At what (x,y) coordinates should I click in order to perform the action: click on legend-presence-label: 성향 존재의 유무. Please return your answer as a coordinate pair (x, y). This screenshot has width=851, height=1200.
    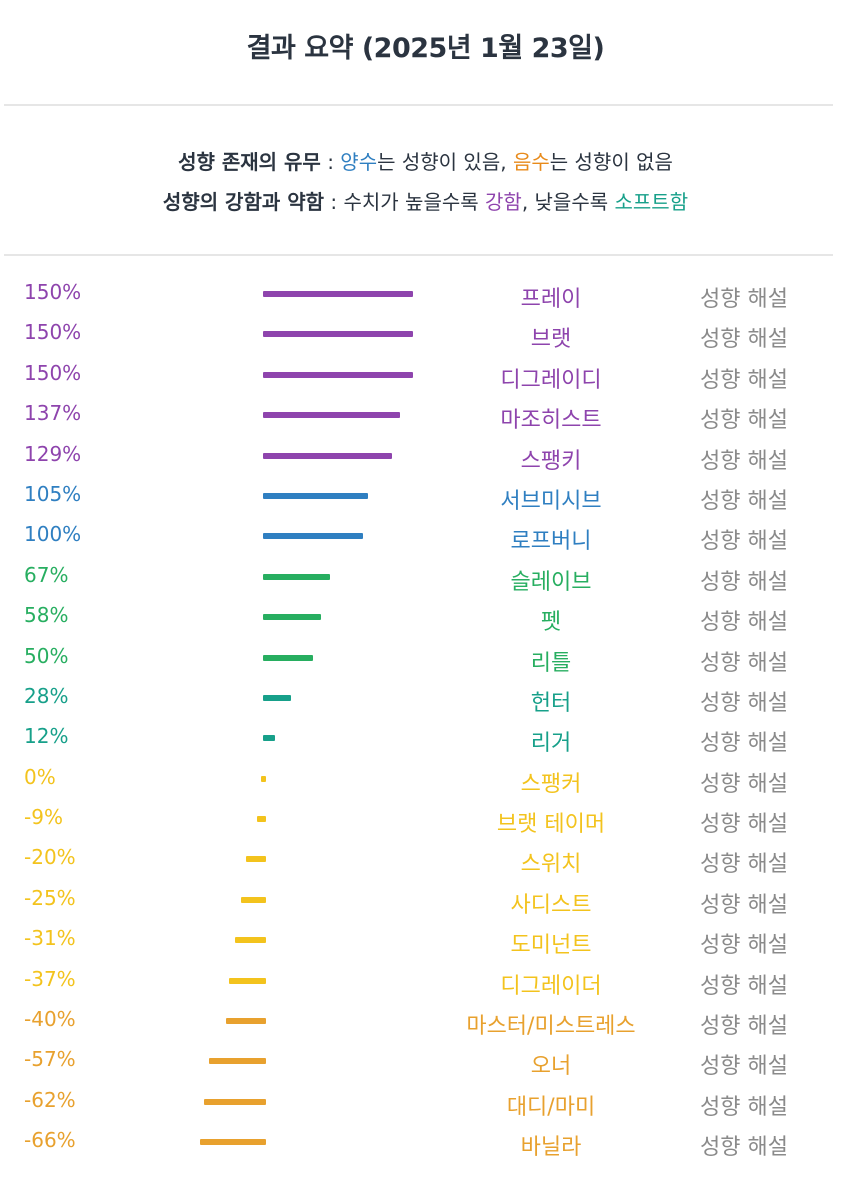
    Looking at the image, I should click on (249, 162).